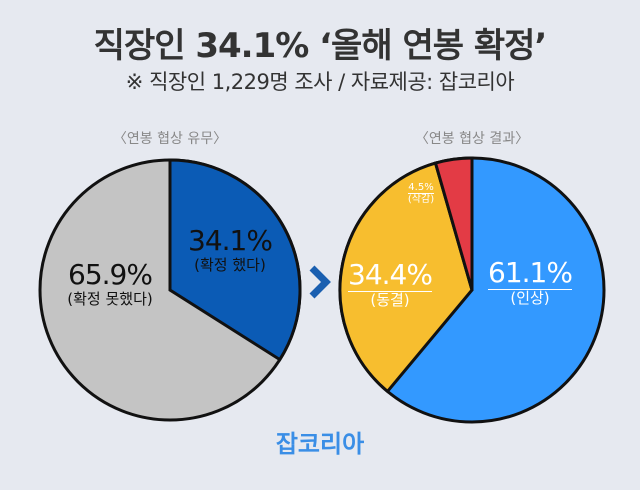 The image size is (640, 490). I want to click on left-chart-title: 〈연봉 협상 유무〉, so click(170, 139).